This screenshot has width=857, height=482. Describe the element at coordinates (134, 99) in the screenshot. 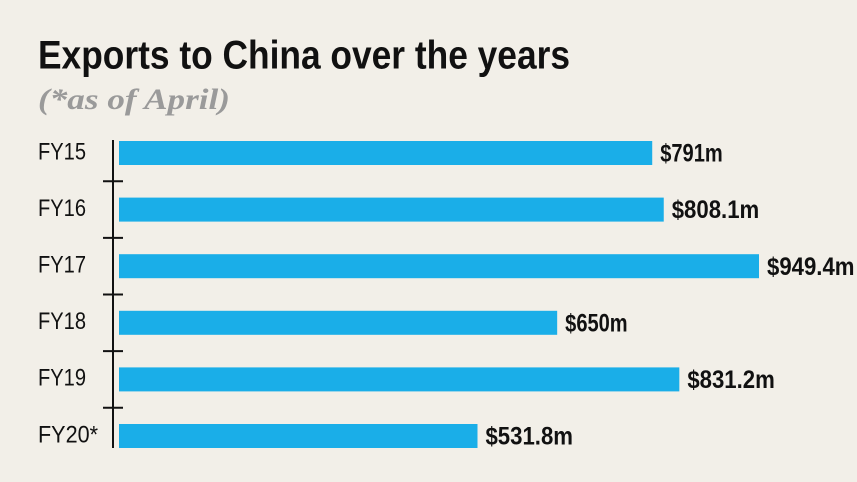

I see `chart-subtitle: (*as of April)` at that location.